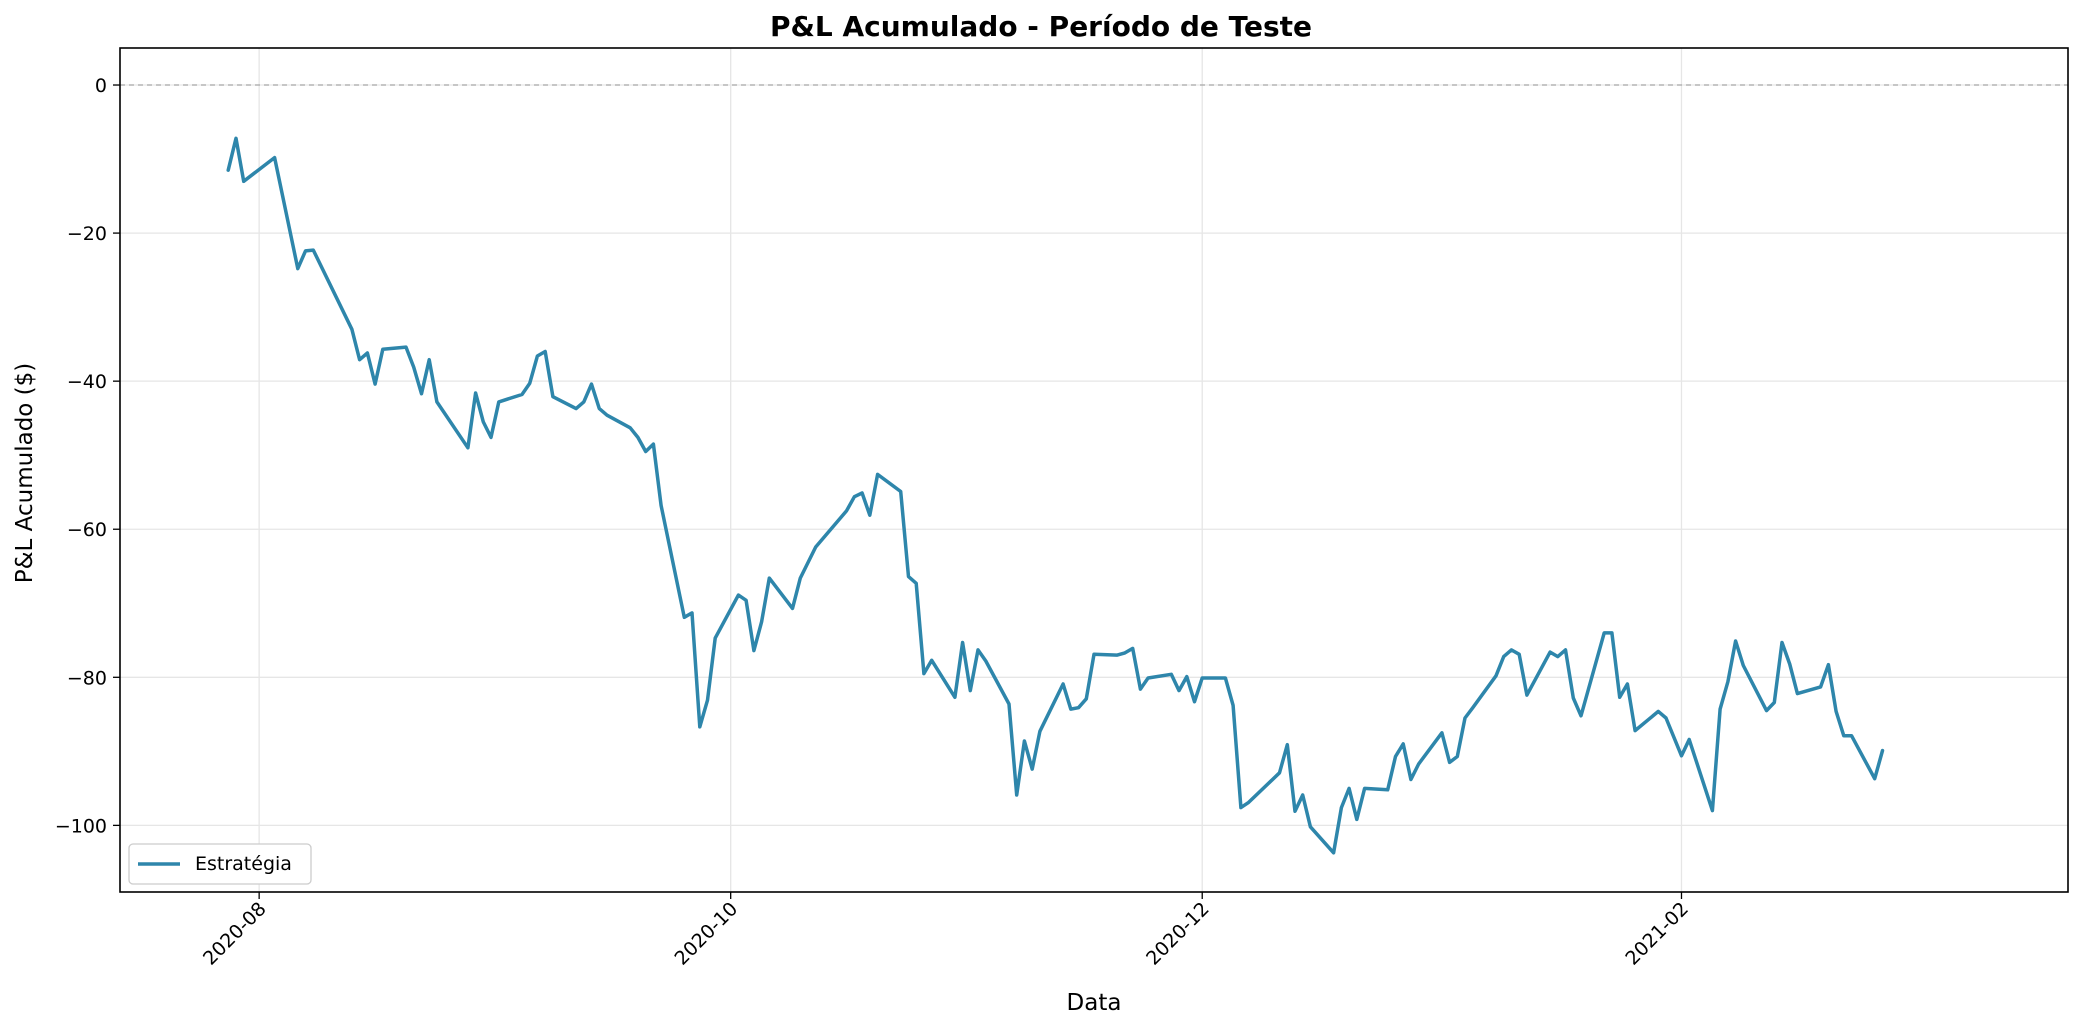 The width and height of the screenshot is (2082, 1035). I want to click on y-axis-label: P&L Acumulado ($), so click(25, 473).